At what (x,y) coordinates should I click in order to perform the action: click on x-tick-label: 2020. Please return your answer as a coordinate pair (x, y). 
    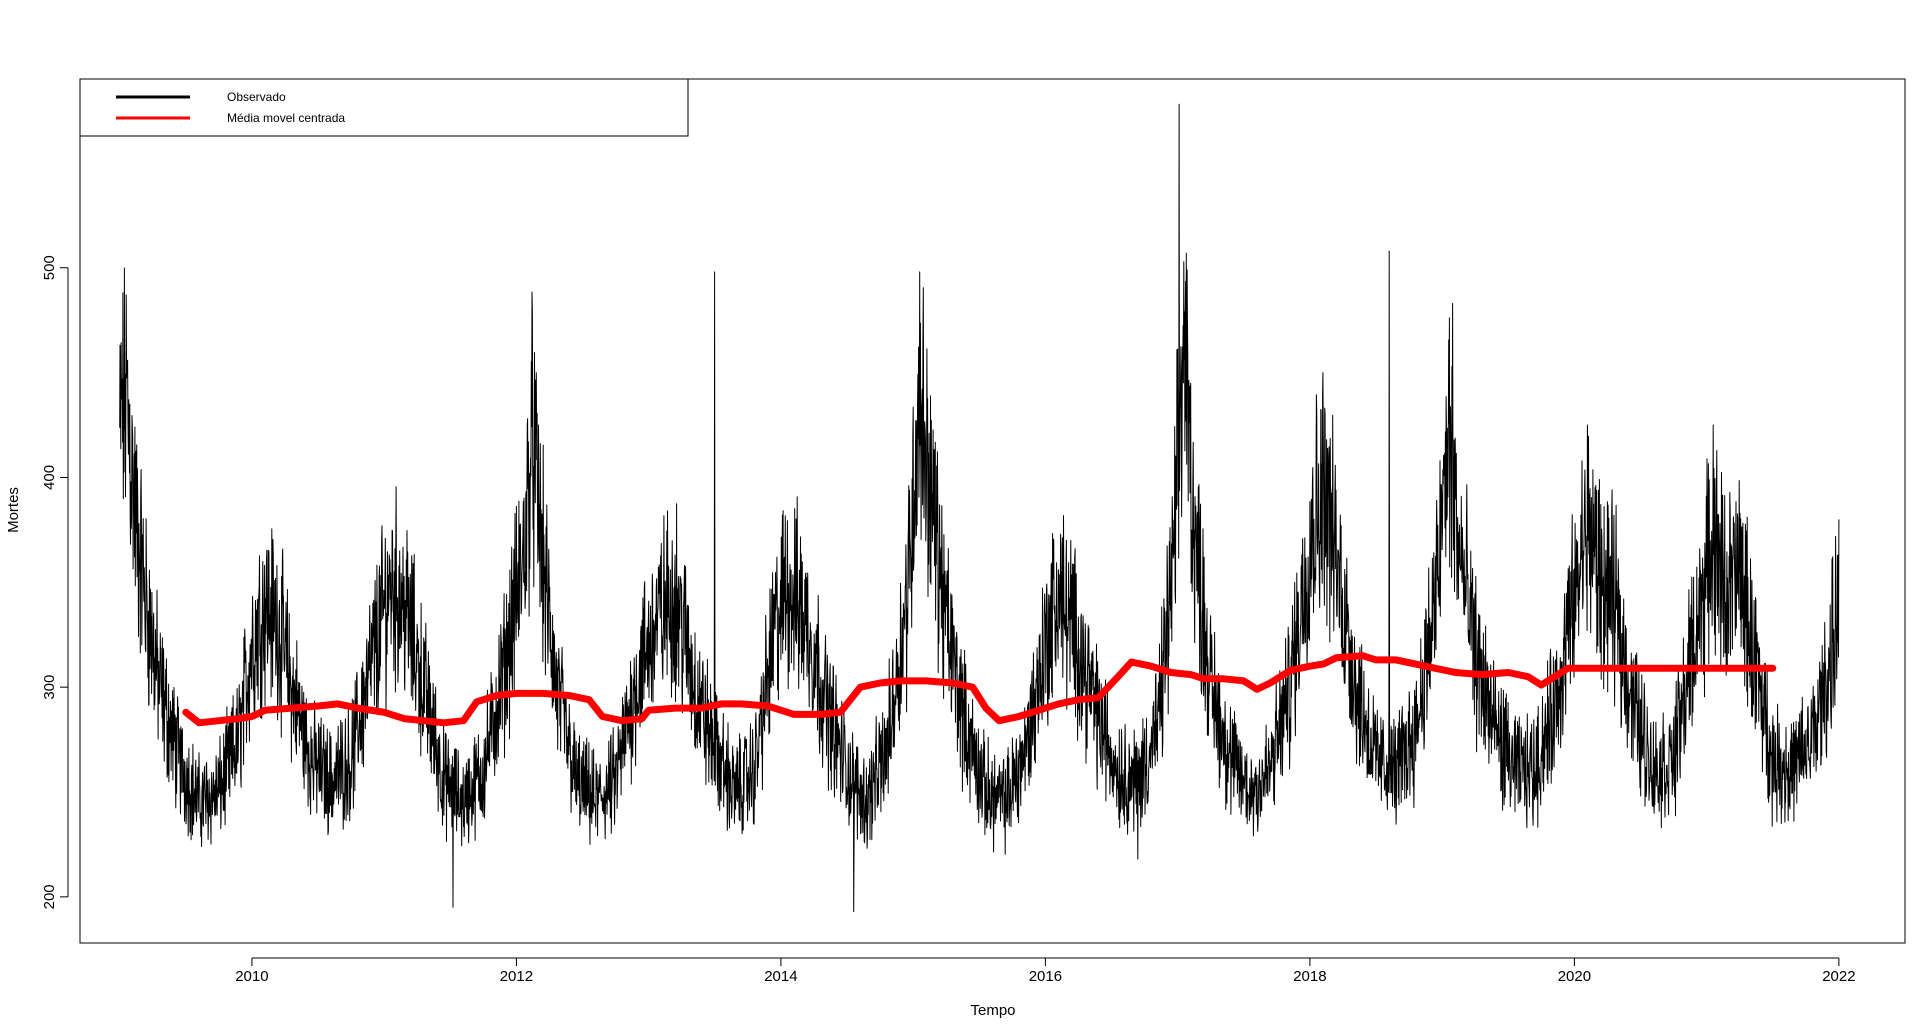
    Looking at the image, I should click on (1574, 976).